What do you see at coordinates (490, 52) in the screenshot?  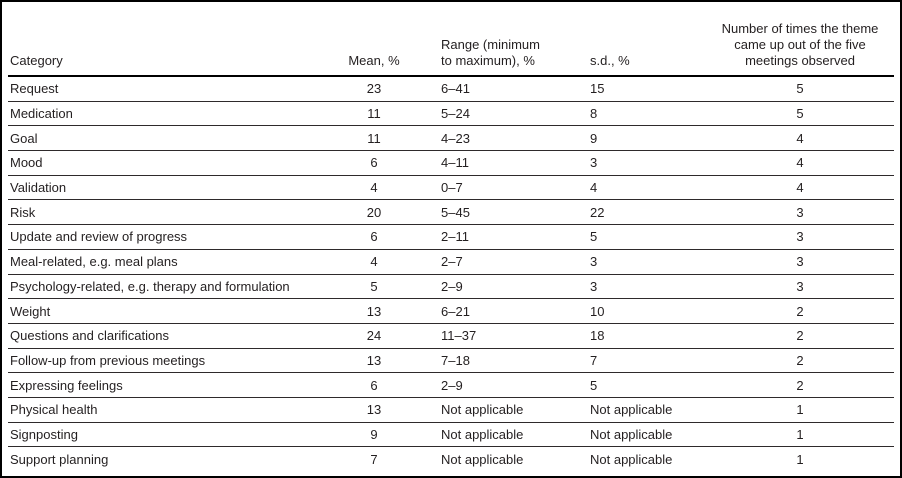 I see `column-header-range: Range (minimum to maximum), %` at bounding box center [490, 52].